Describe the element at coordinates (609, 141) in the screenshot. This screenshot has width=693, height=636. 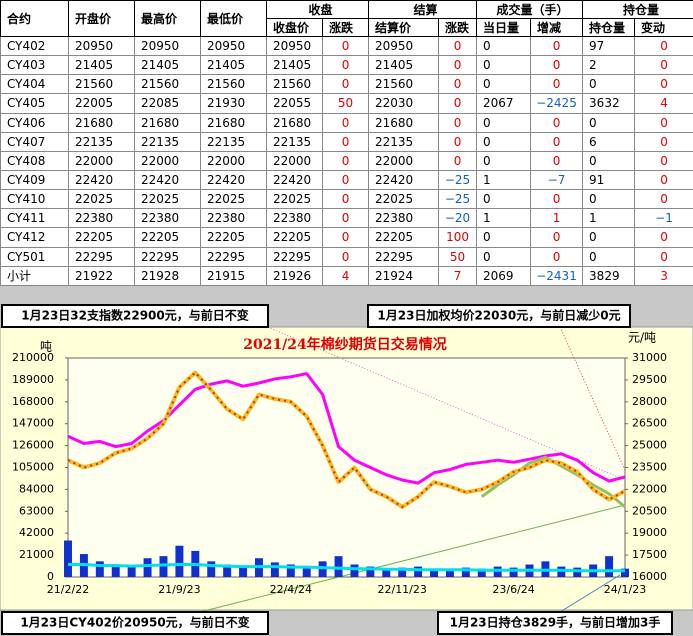
I see `table-cell: 6` at that location.